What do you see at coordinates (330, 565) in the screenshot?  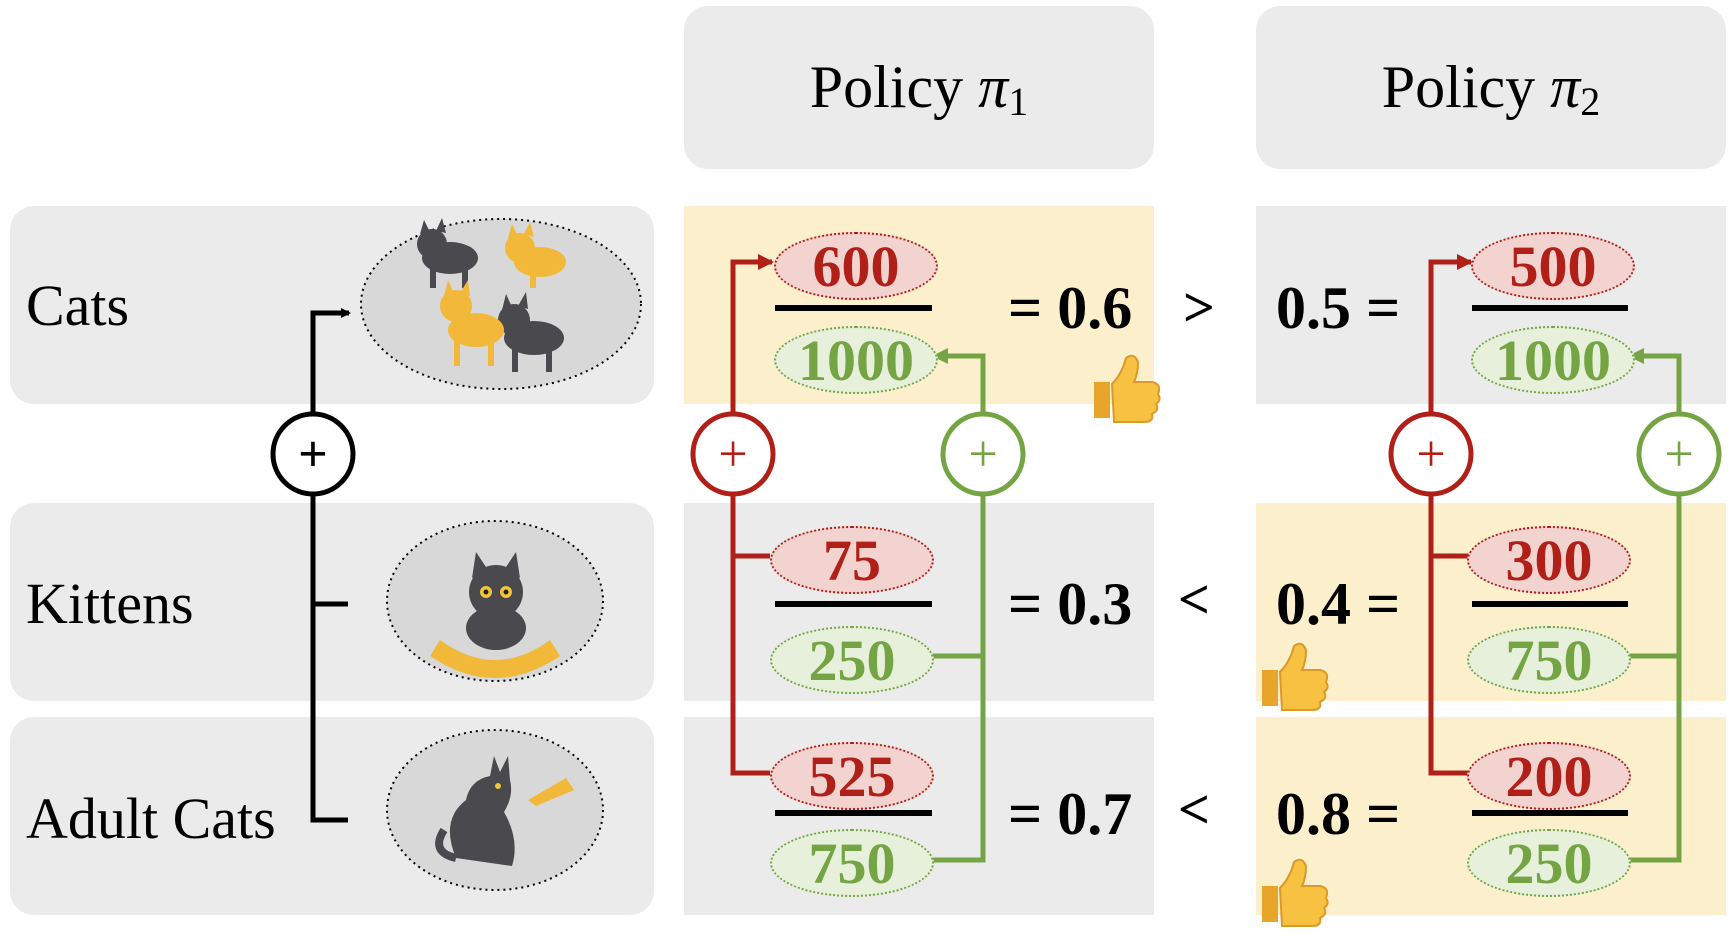 I see `row-tree-lines` at bounding box center [330, 565].